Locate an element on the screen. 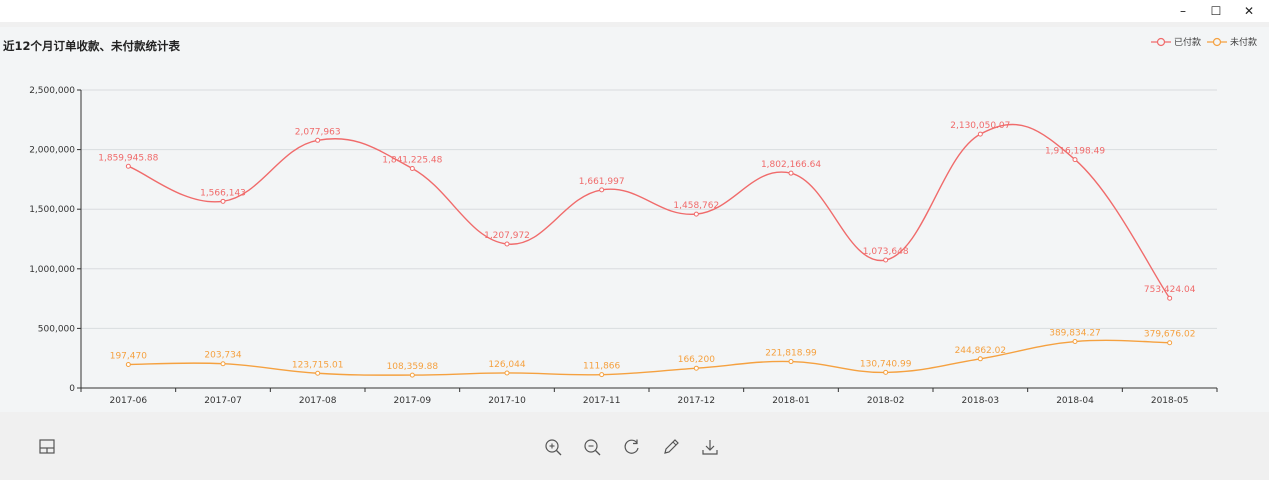 This screenshot has width=1269, height=480. x-tick-label: 2017-07 is located at coordinates (223, 401).